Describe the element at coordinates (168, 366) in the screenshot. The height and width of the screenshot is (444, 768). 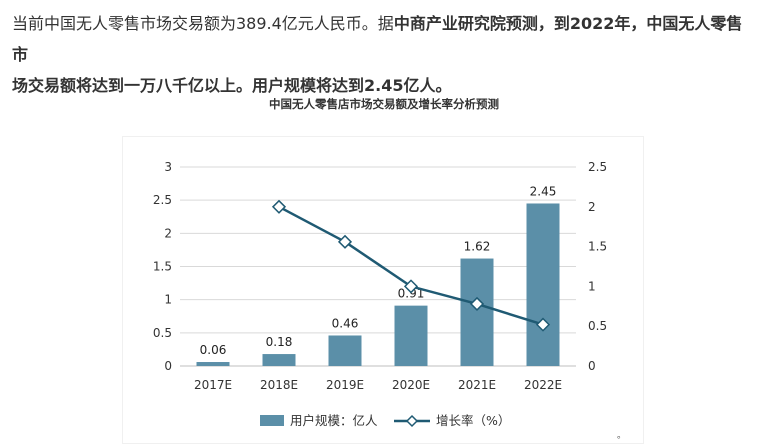
I see `left-axis-tick-label: 0` at that location.